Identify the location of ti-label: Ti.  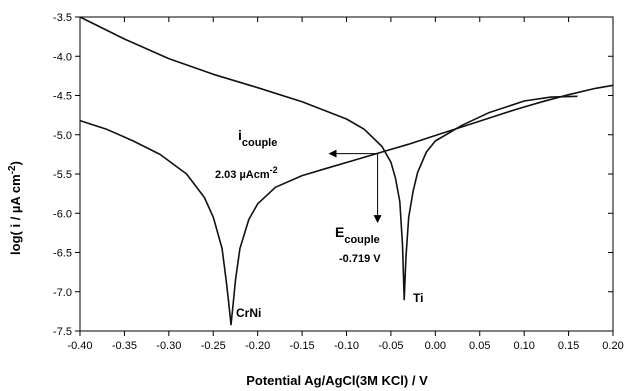
(418, 298).